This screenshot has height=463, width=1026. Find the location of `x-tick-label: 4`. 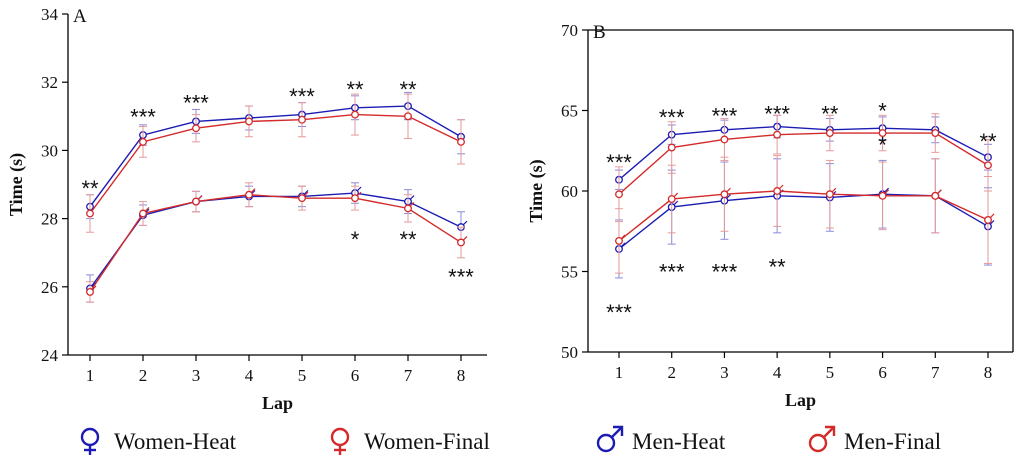

x-tick-label: 4 is located at coordinates (249, 375).